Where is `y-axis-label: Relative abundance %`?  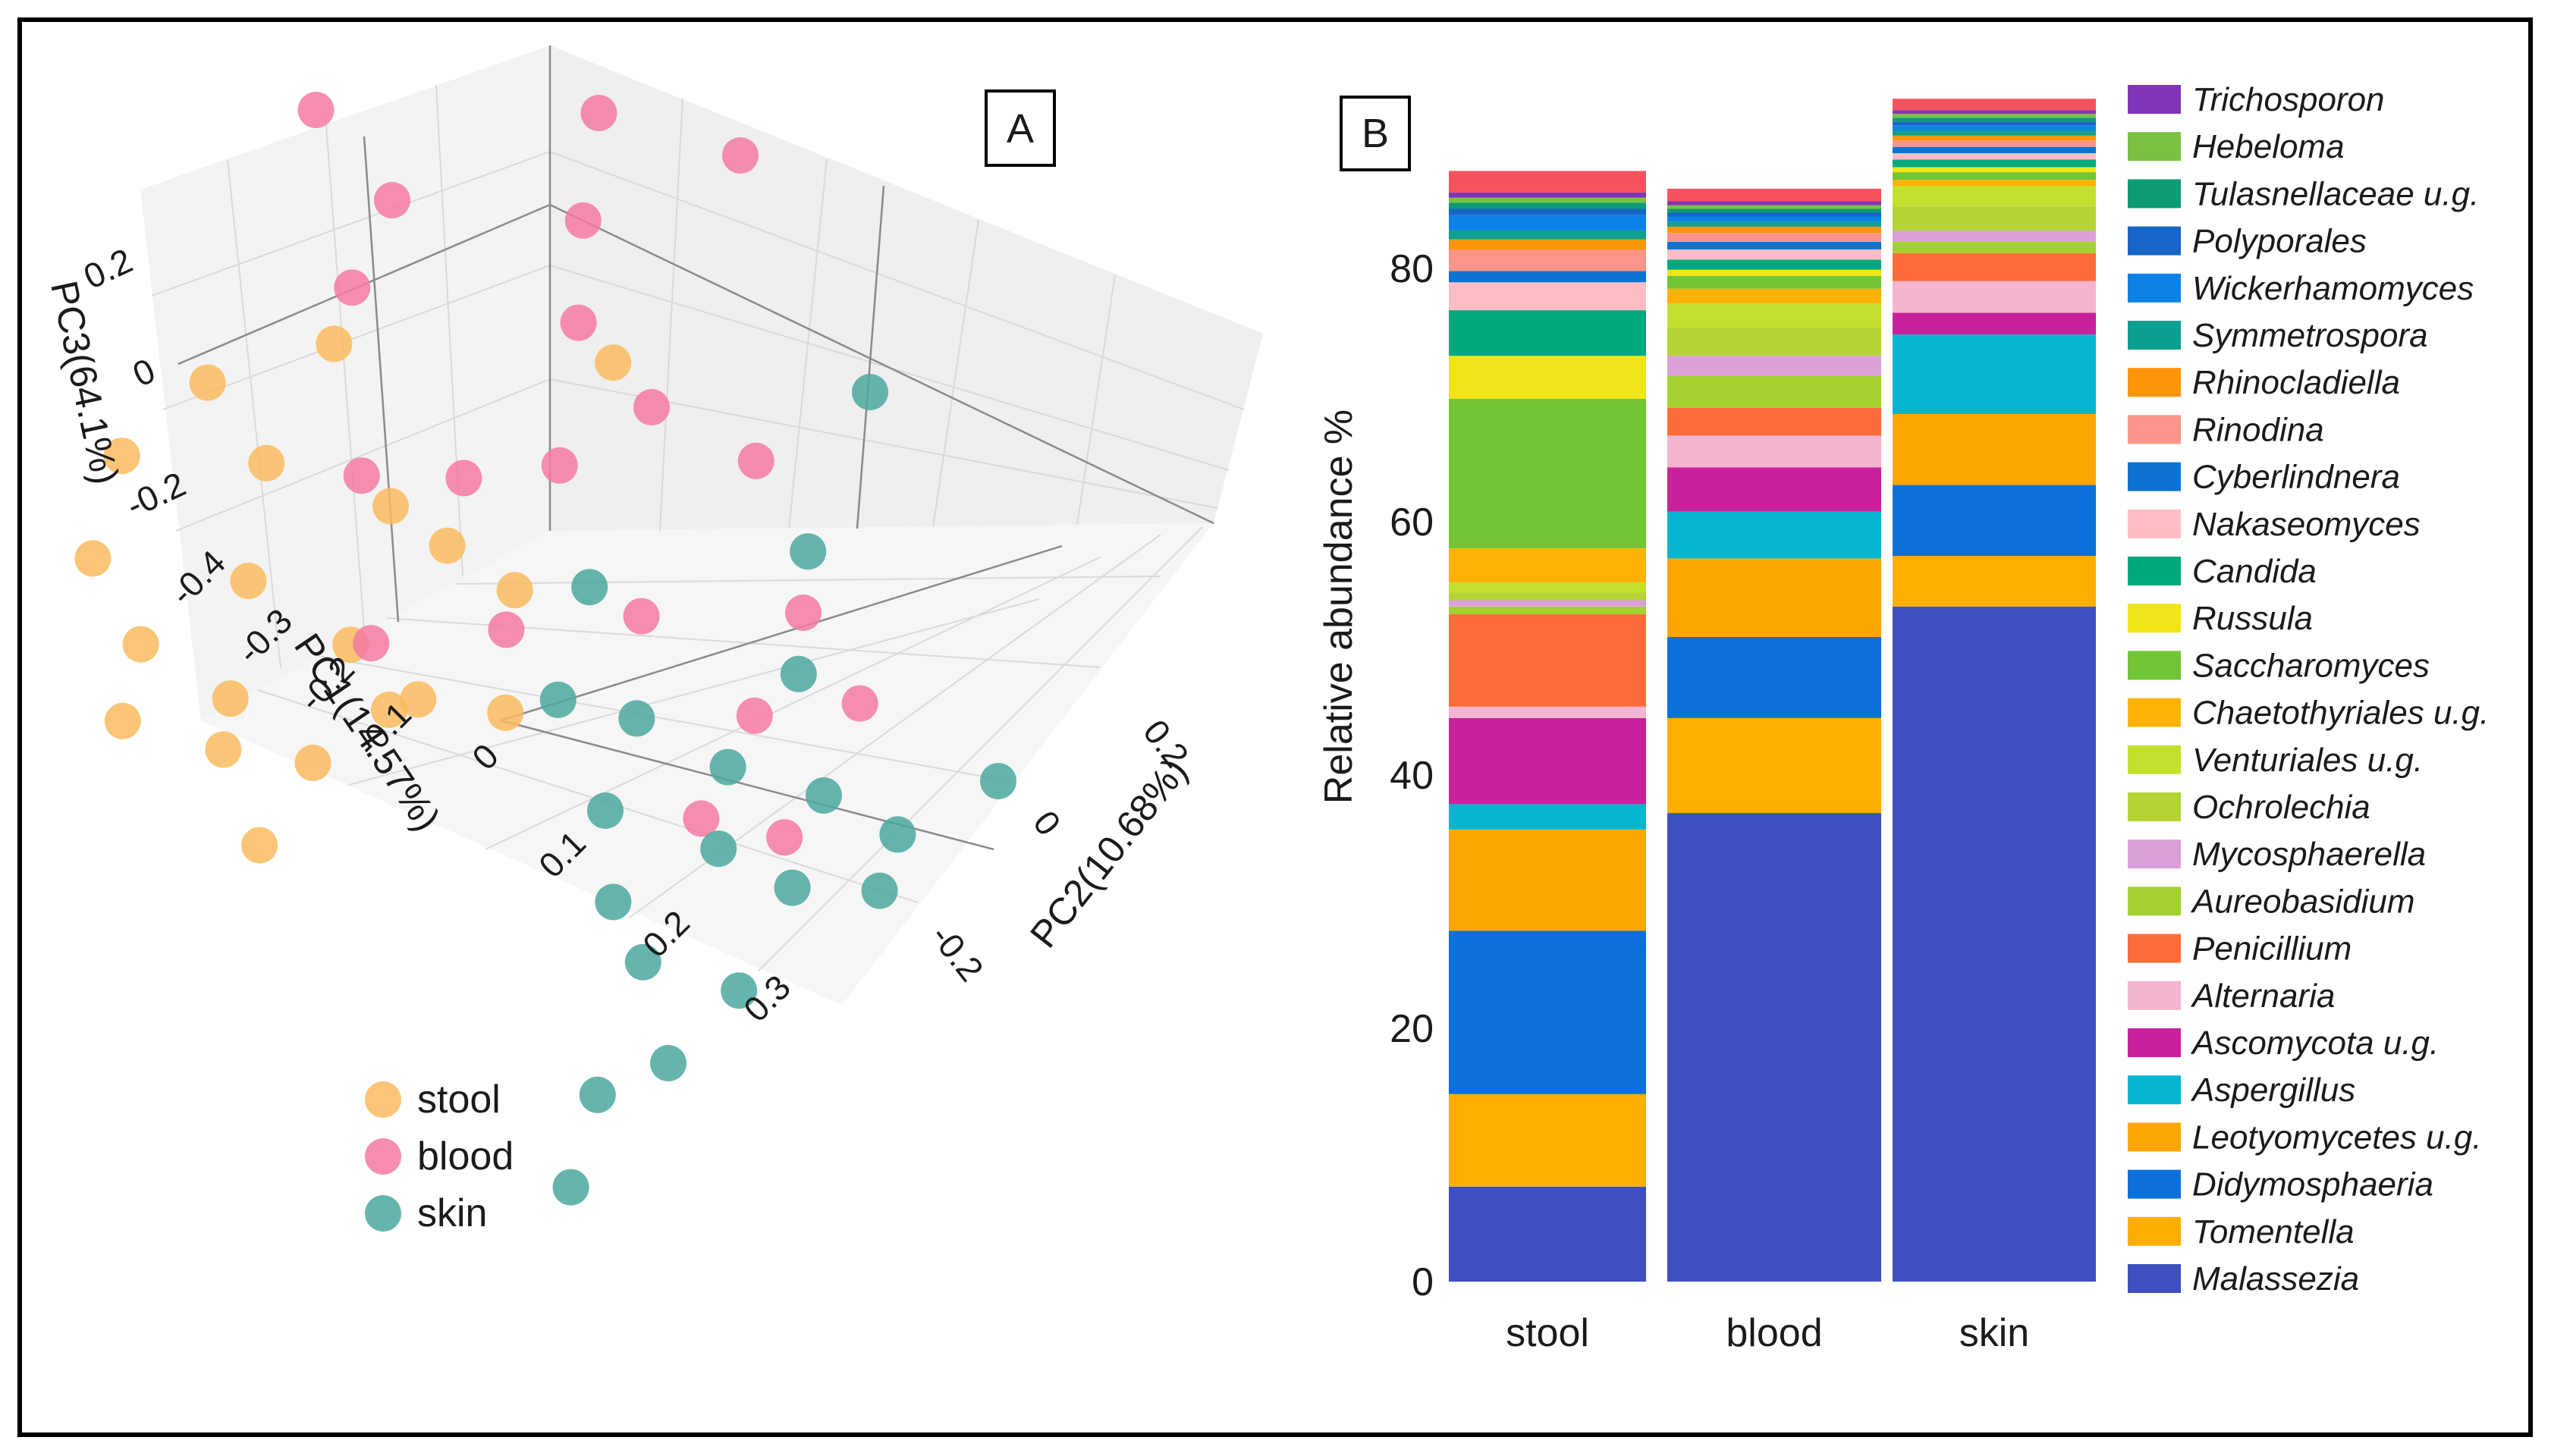
y-axis-label: Relative abundance % is located at coordinates (1339, 607).